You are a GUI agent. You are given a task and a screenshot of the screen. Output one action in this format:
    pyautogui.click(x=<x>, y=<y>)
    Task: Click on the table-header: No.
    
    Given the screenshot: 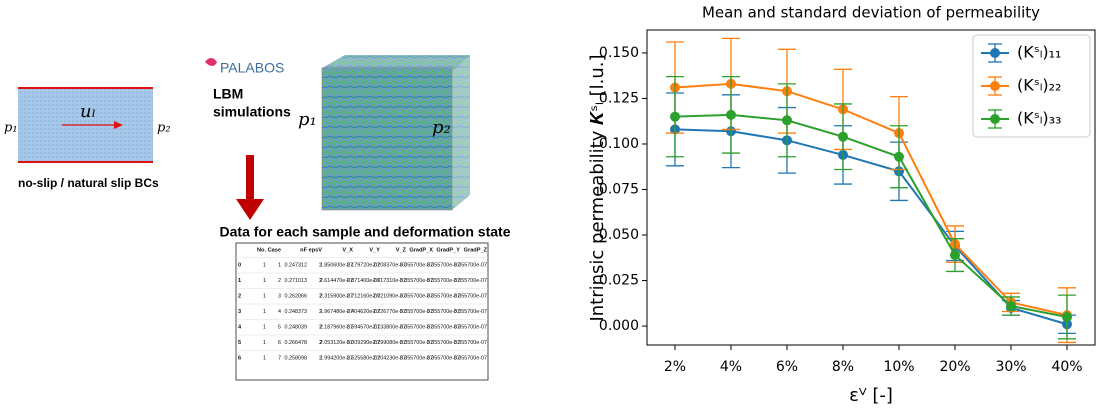 What is the action you would take?
    pyautogui.click(x=261, y=250)
    